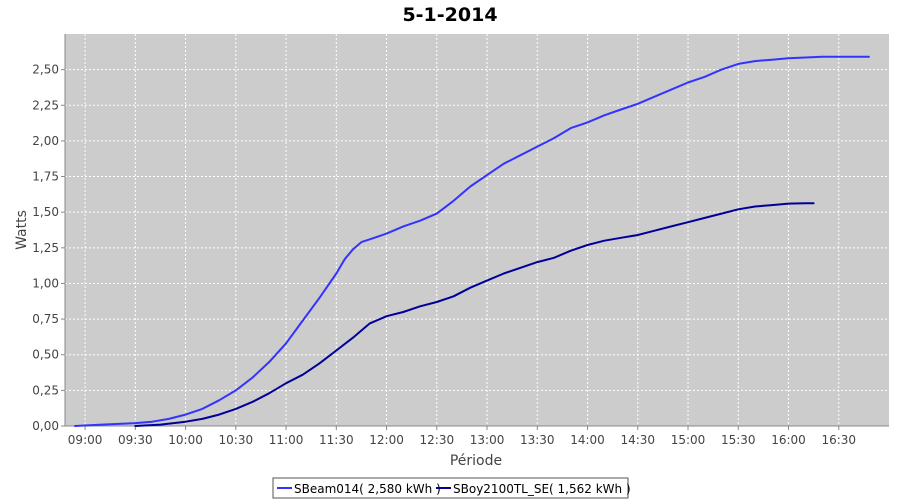 This screenshot has height=500, width=900. What do you see at coordinates (788, 440) in the screenshot?
I see `x-tick-label: 16:00` at bounding box center [788, 440].